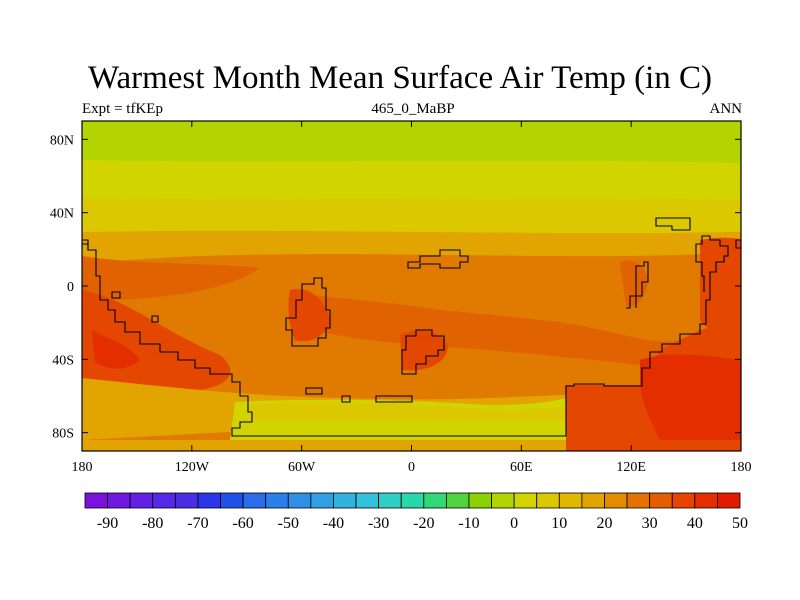  I want to click on band-subtropic-north, so click(411, 246).